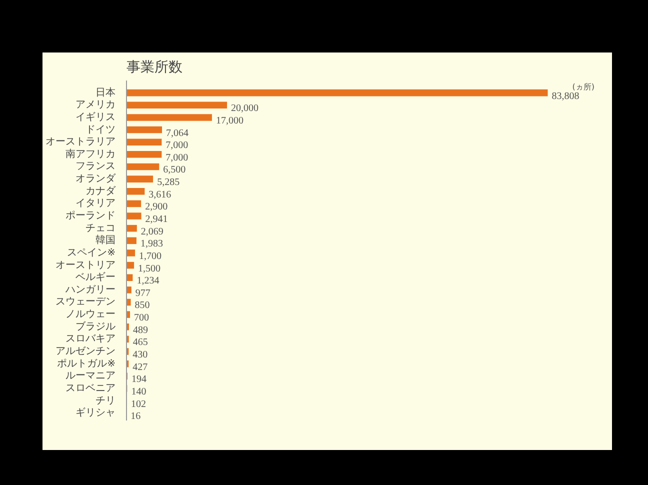 This screenshot has width=648, height=485. I want to click on data-label: 2,069, so click(152, 232).